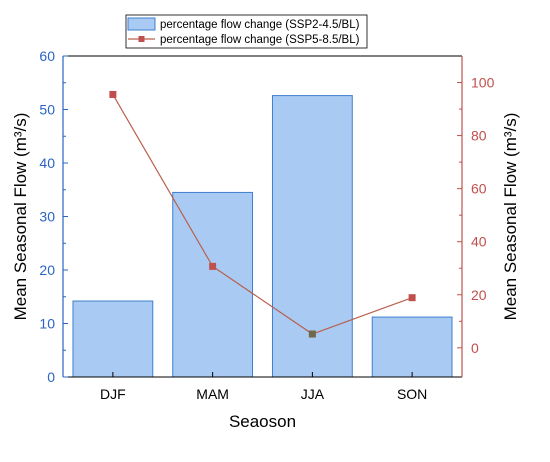 The width and height of the screenshot is (550, 462). What do you see at coordinates (479, 136) in the screenshot?
I see `right-tick-label: 80` at bounding box center [479, 136].